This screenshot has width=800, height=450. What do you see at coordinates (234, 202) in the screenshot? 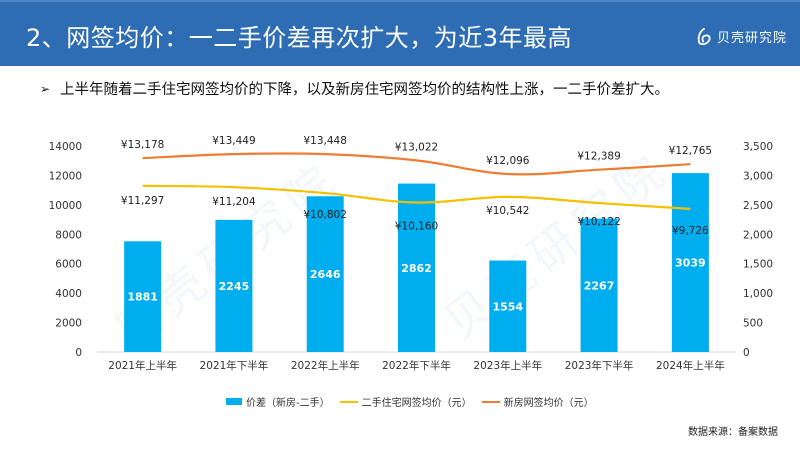
I see `resale-price-label: ¥11,204` at bounding box center [234, 202].